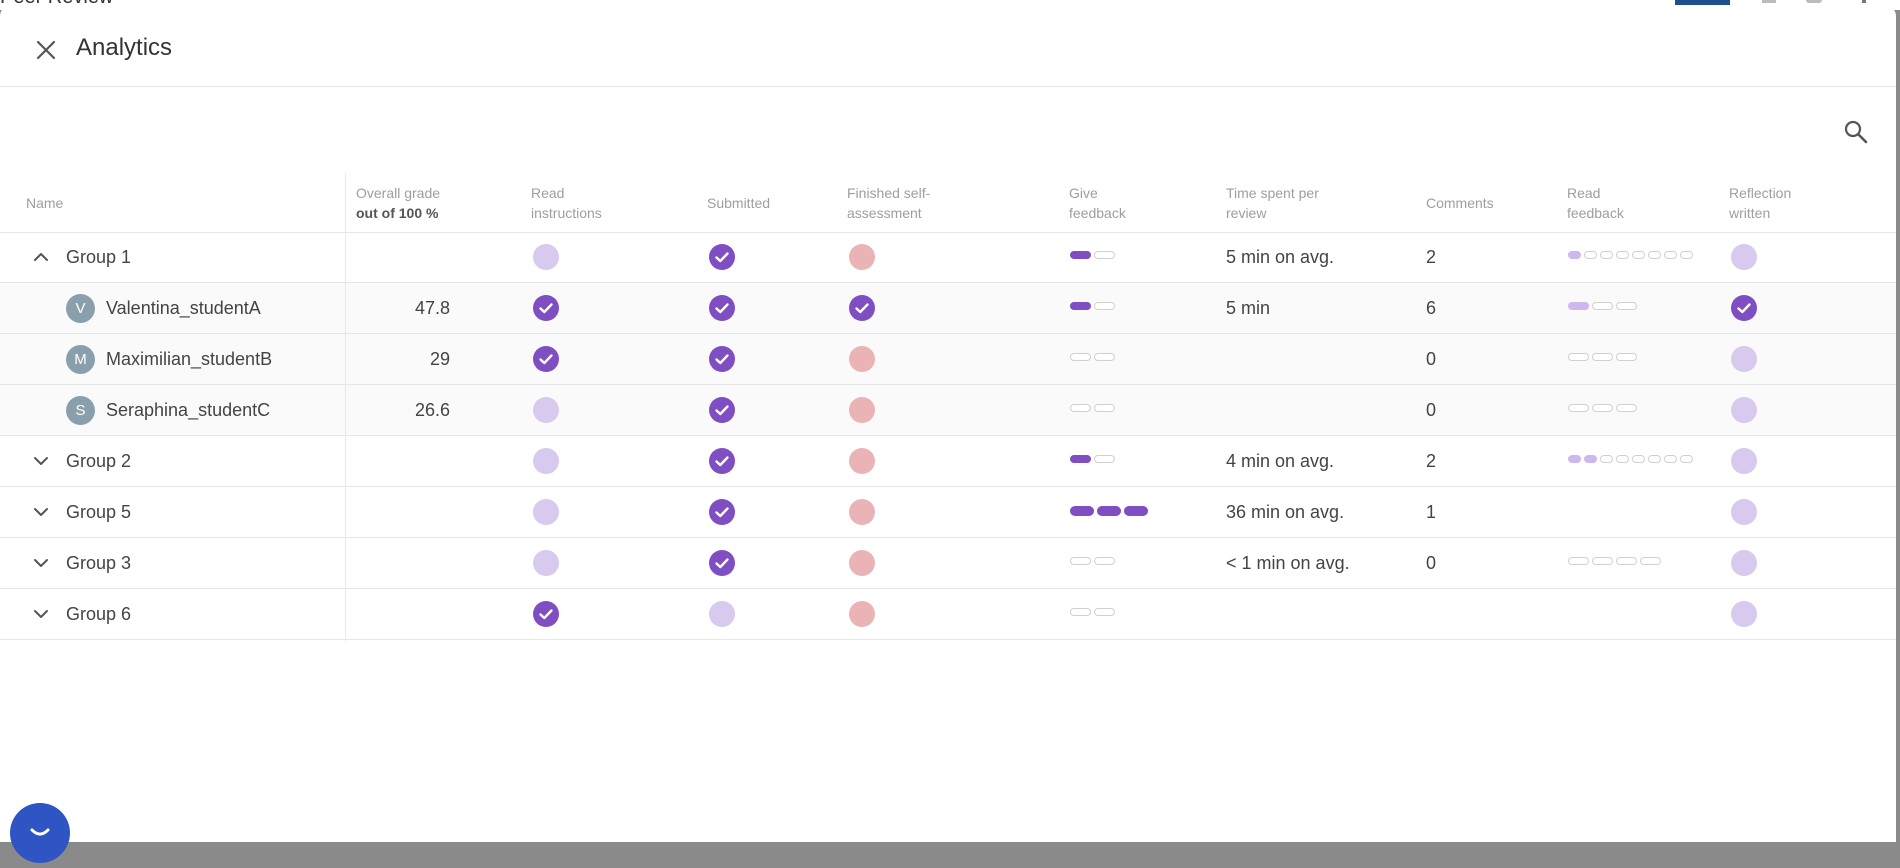  What do you see at coordinates (41, 257) in the screenshot?
I see `chevron-up-icon` at bounding box center [41, 257].